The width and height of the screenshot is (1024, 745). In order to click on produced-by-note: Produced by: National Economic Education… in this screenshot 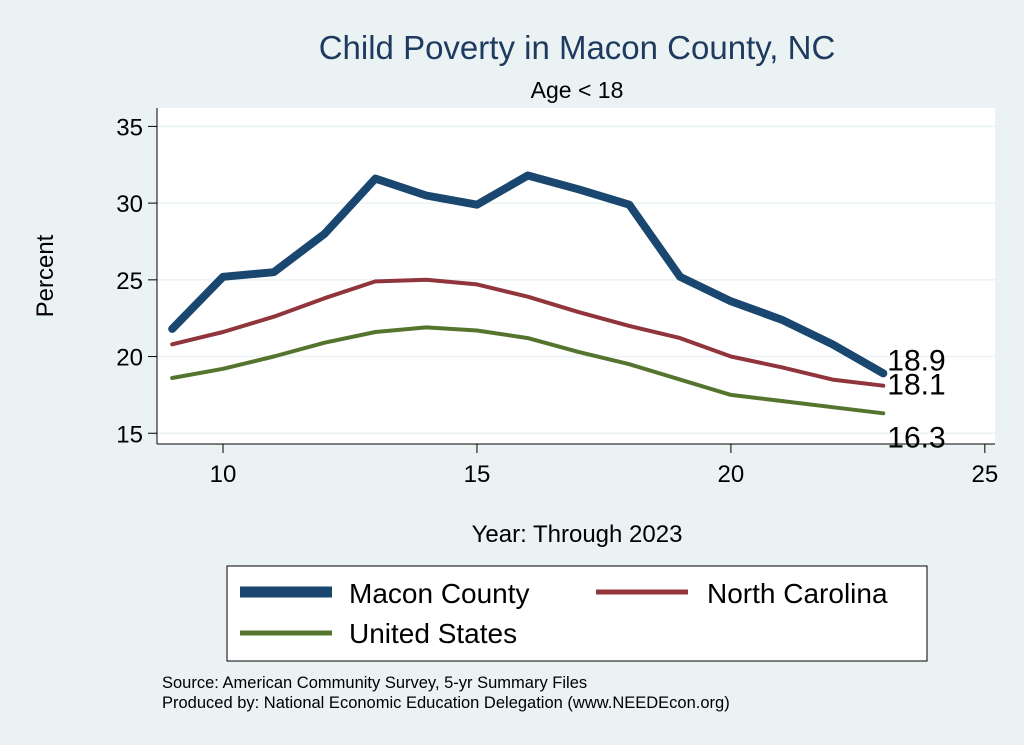, I will do `click(446, 703)`.